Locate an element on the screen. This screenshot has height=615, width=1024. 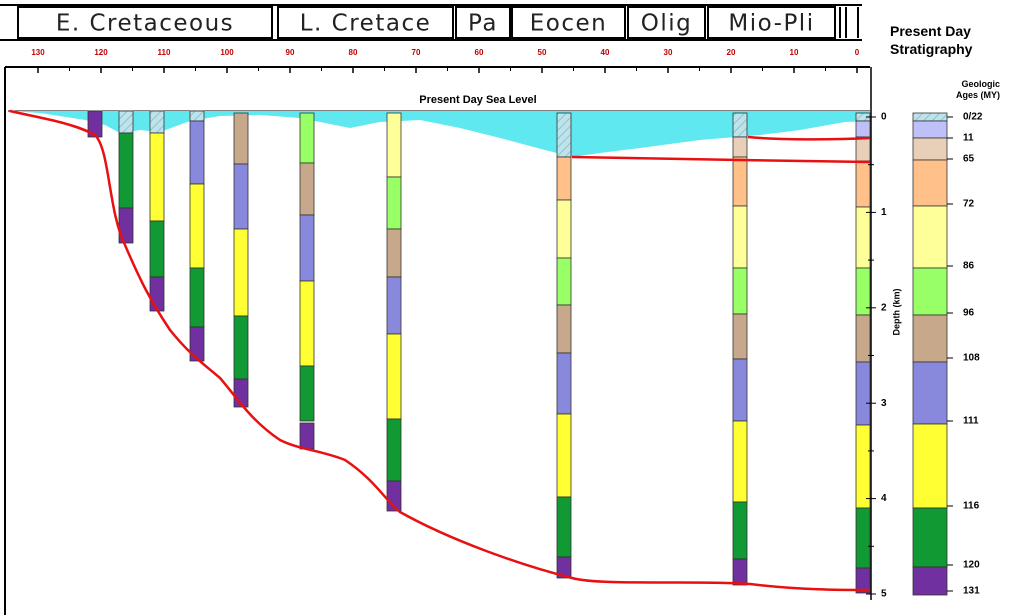
age-tick-label: 40 is located at coordinates (605, 52).